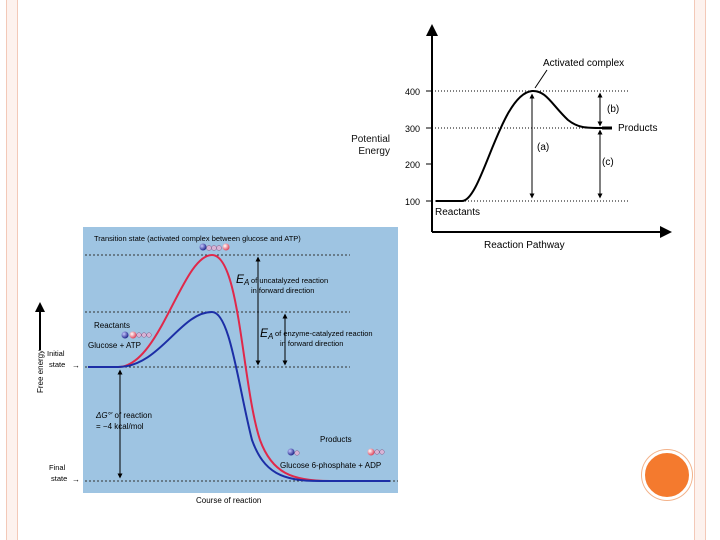 The width and height of the screenshot is (720, 540). Describe the element at coordinates (330, 465) in the screenshot. I see `products-label: Glucose 6-phosphate + ADP` at that location.